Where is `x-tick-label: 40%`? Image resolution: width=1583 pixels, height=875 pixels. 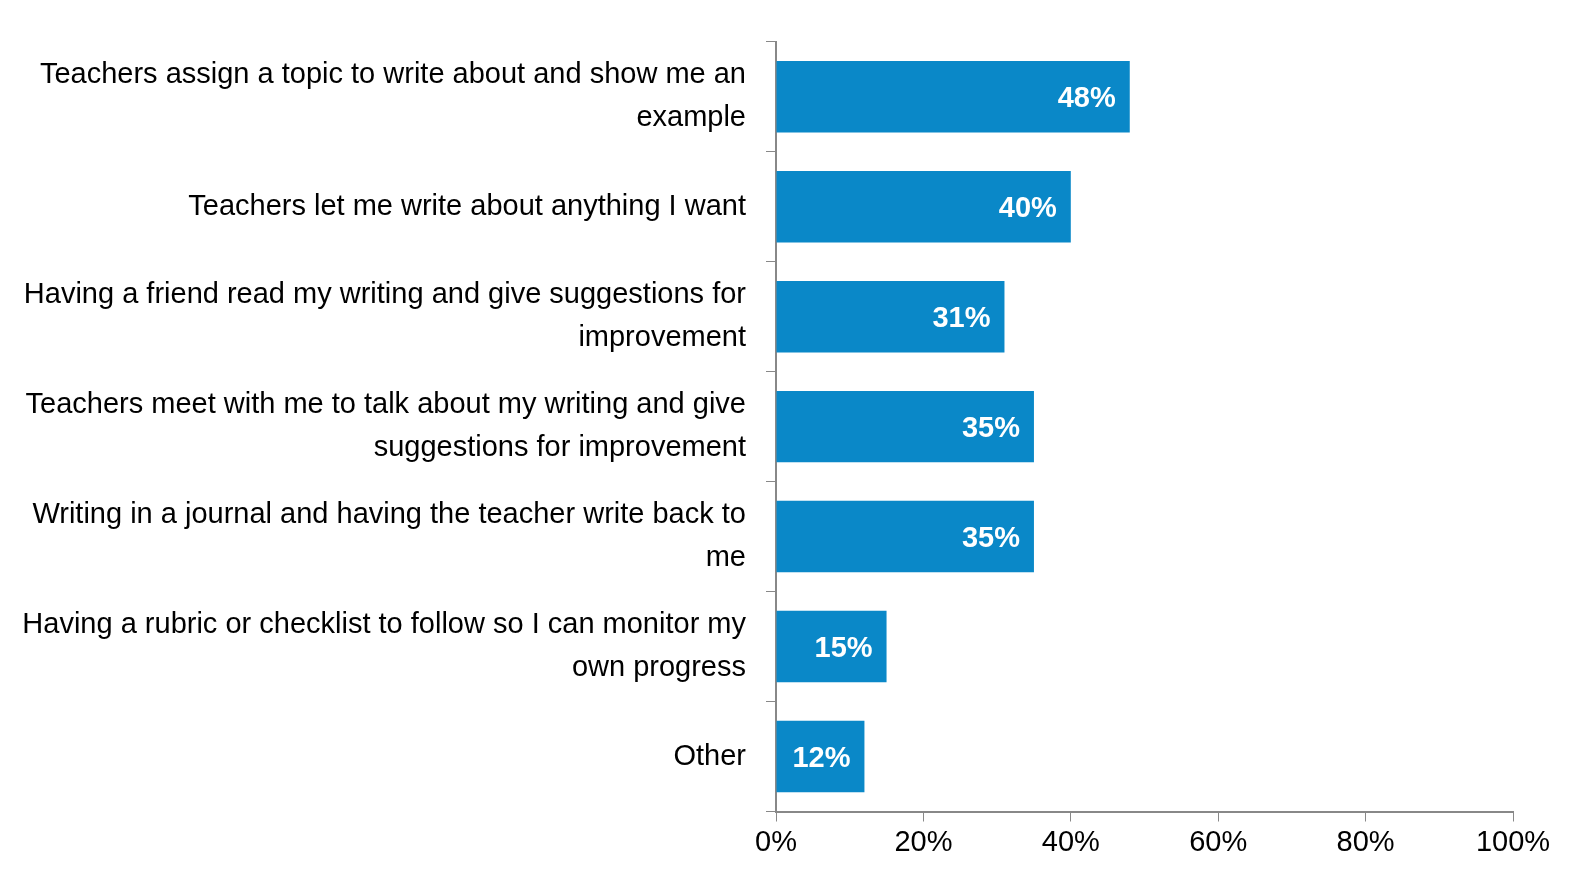 x-tick-label: 40% is located at coordinates (1070, 840).